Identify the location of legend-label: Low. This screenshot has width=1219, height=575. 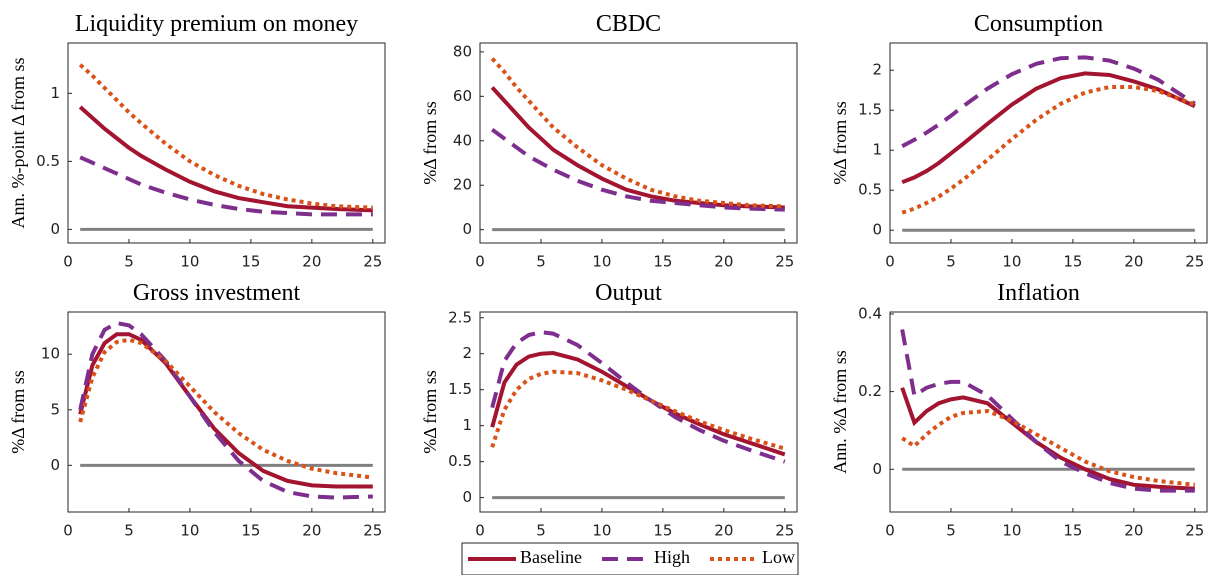
(778, 557).